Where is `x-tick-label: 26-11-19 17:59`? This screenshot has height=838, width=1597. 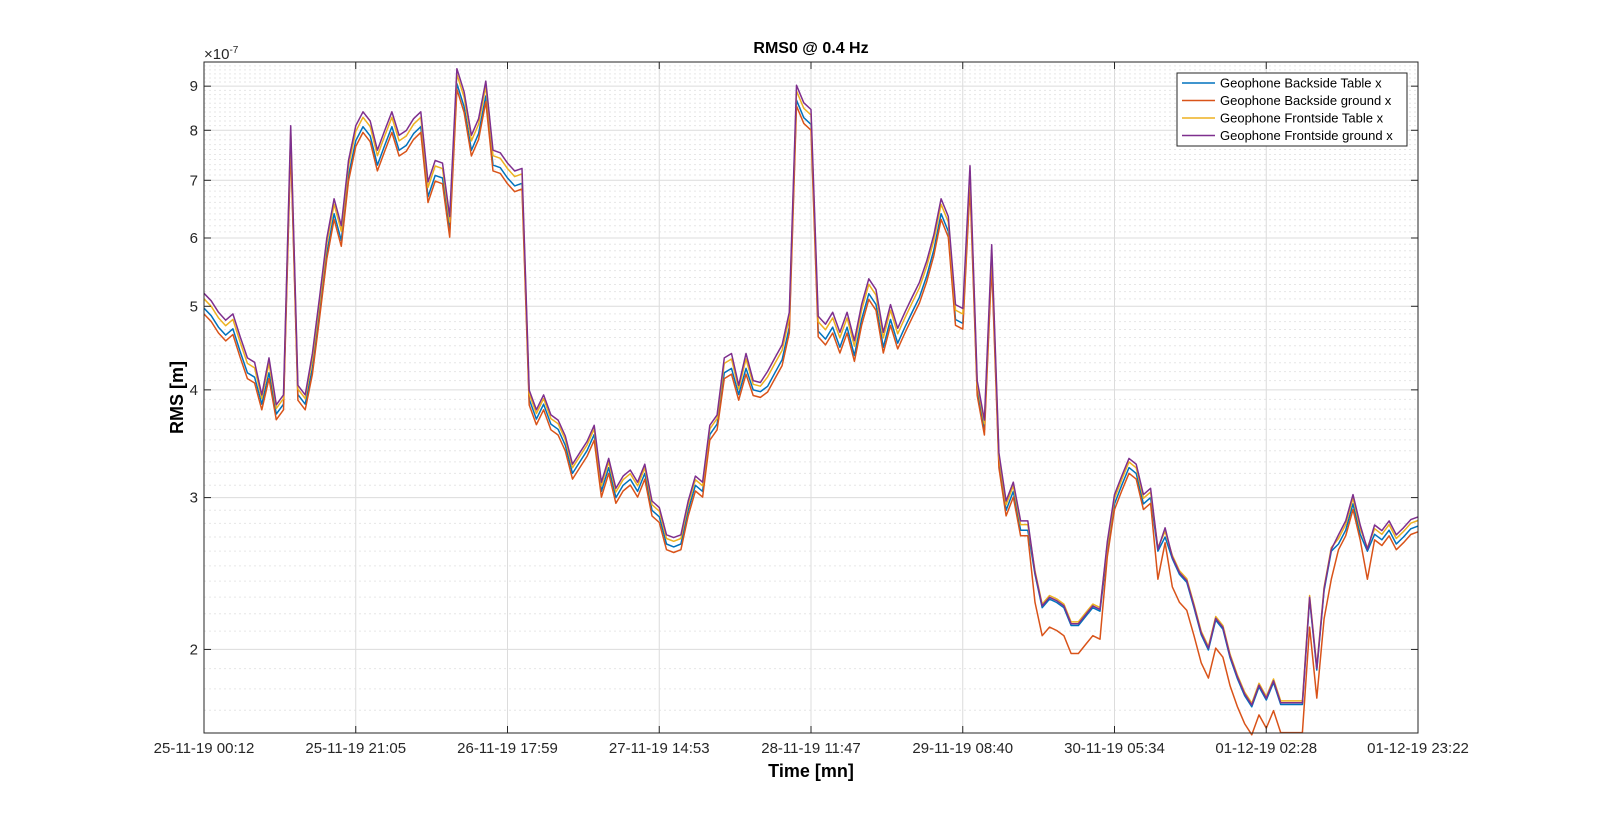
x-tick-label: 26-11-19 17:59 is located at coordinates (507, 748).